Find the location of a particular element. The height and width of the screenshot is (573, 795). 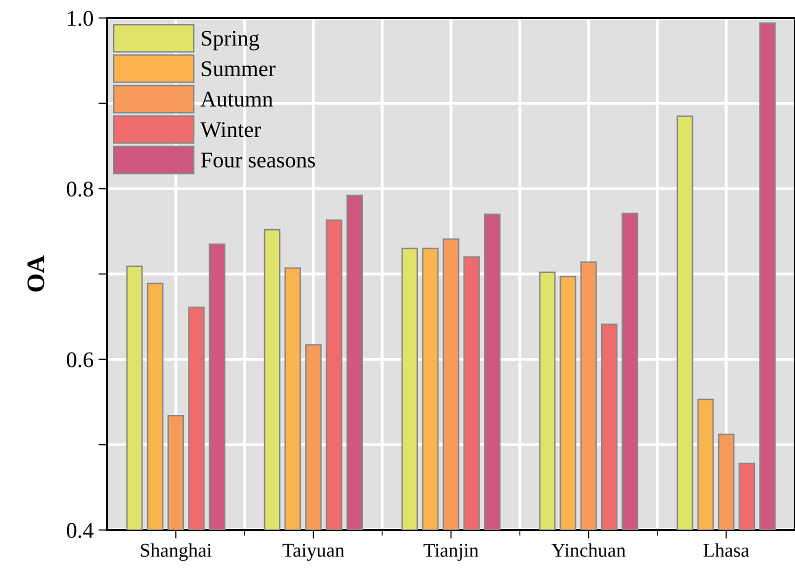

x-tick-label: Tianjin is located at coordinates (451, 552).